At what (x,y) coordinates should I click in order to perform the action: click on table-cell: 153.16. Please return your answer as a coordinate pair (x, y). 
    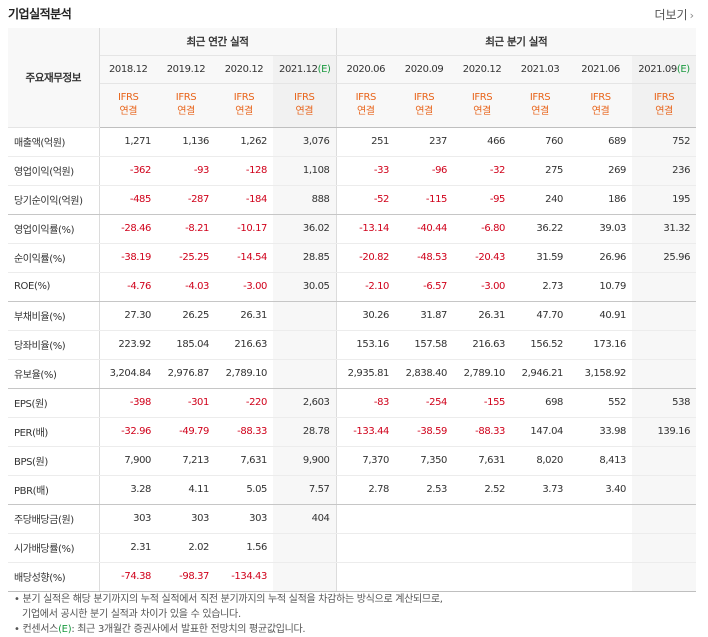
    Looking at the image, I should click on (366, 345).